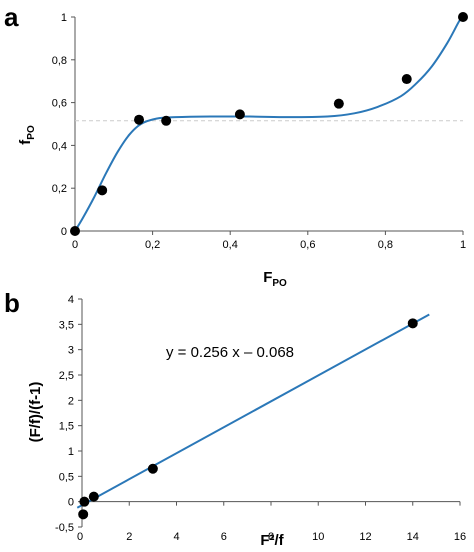  Describe the element at coordinates (59, 189) in the screenshot. I see `panel-a-y-tick-label: 0,2` at that location.